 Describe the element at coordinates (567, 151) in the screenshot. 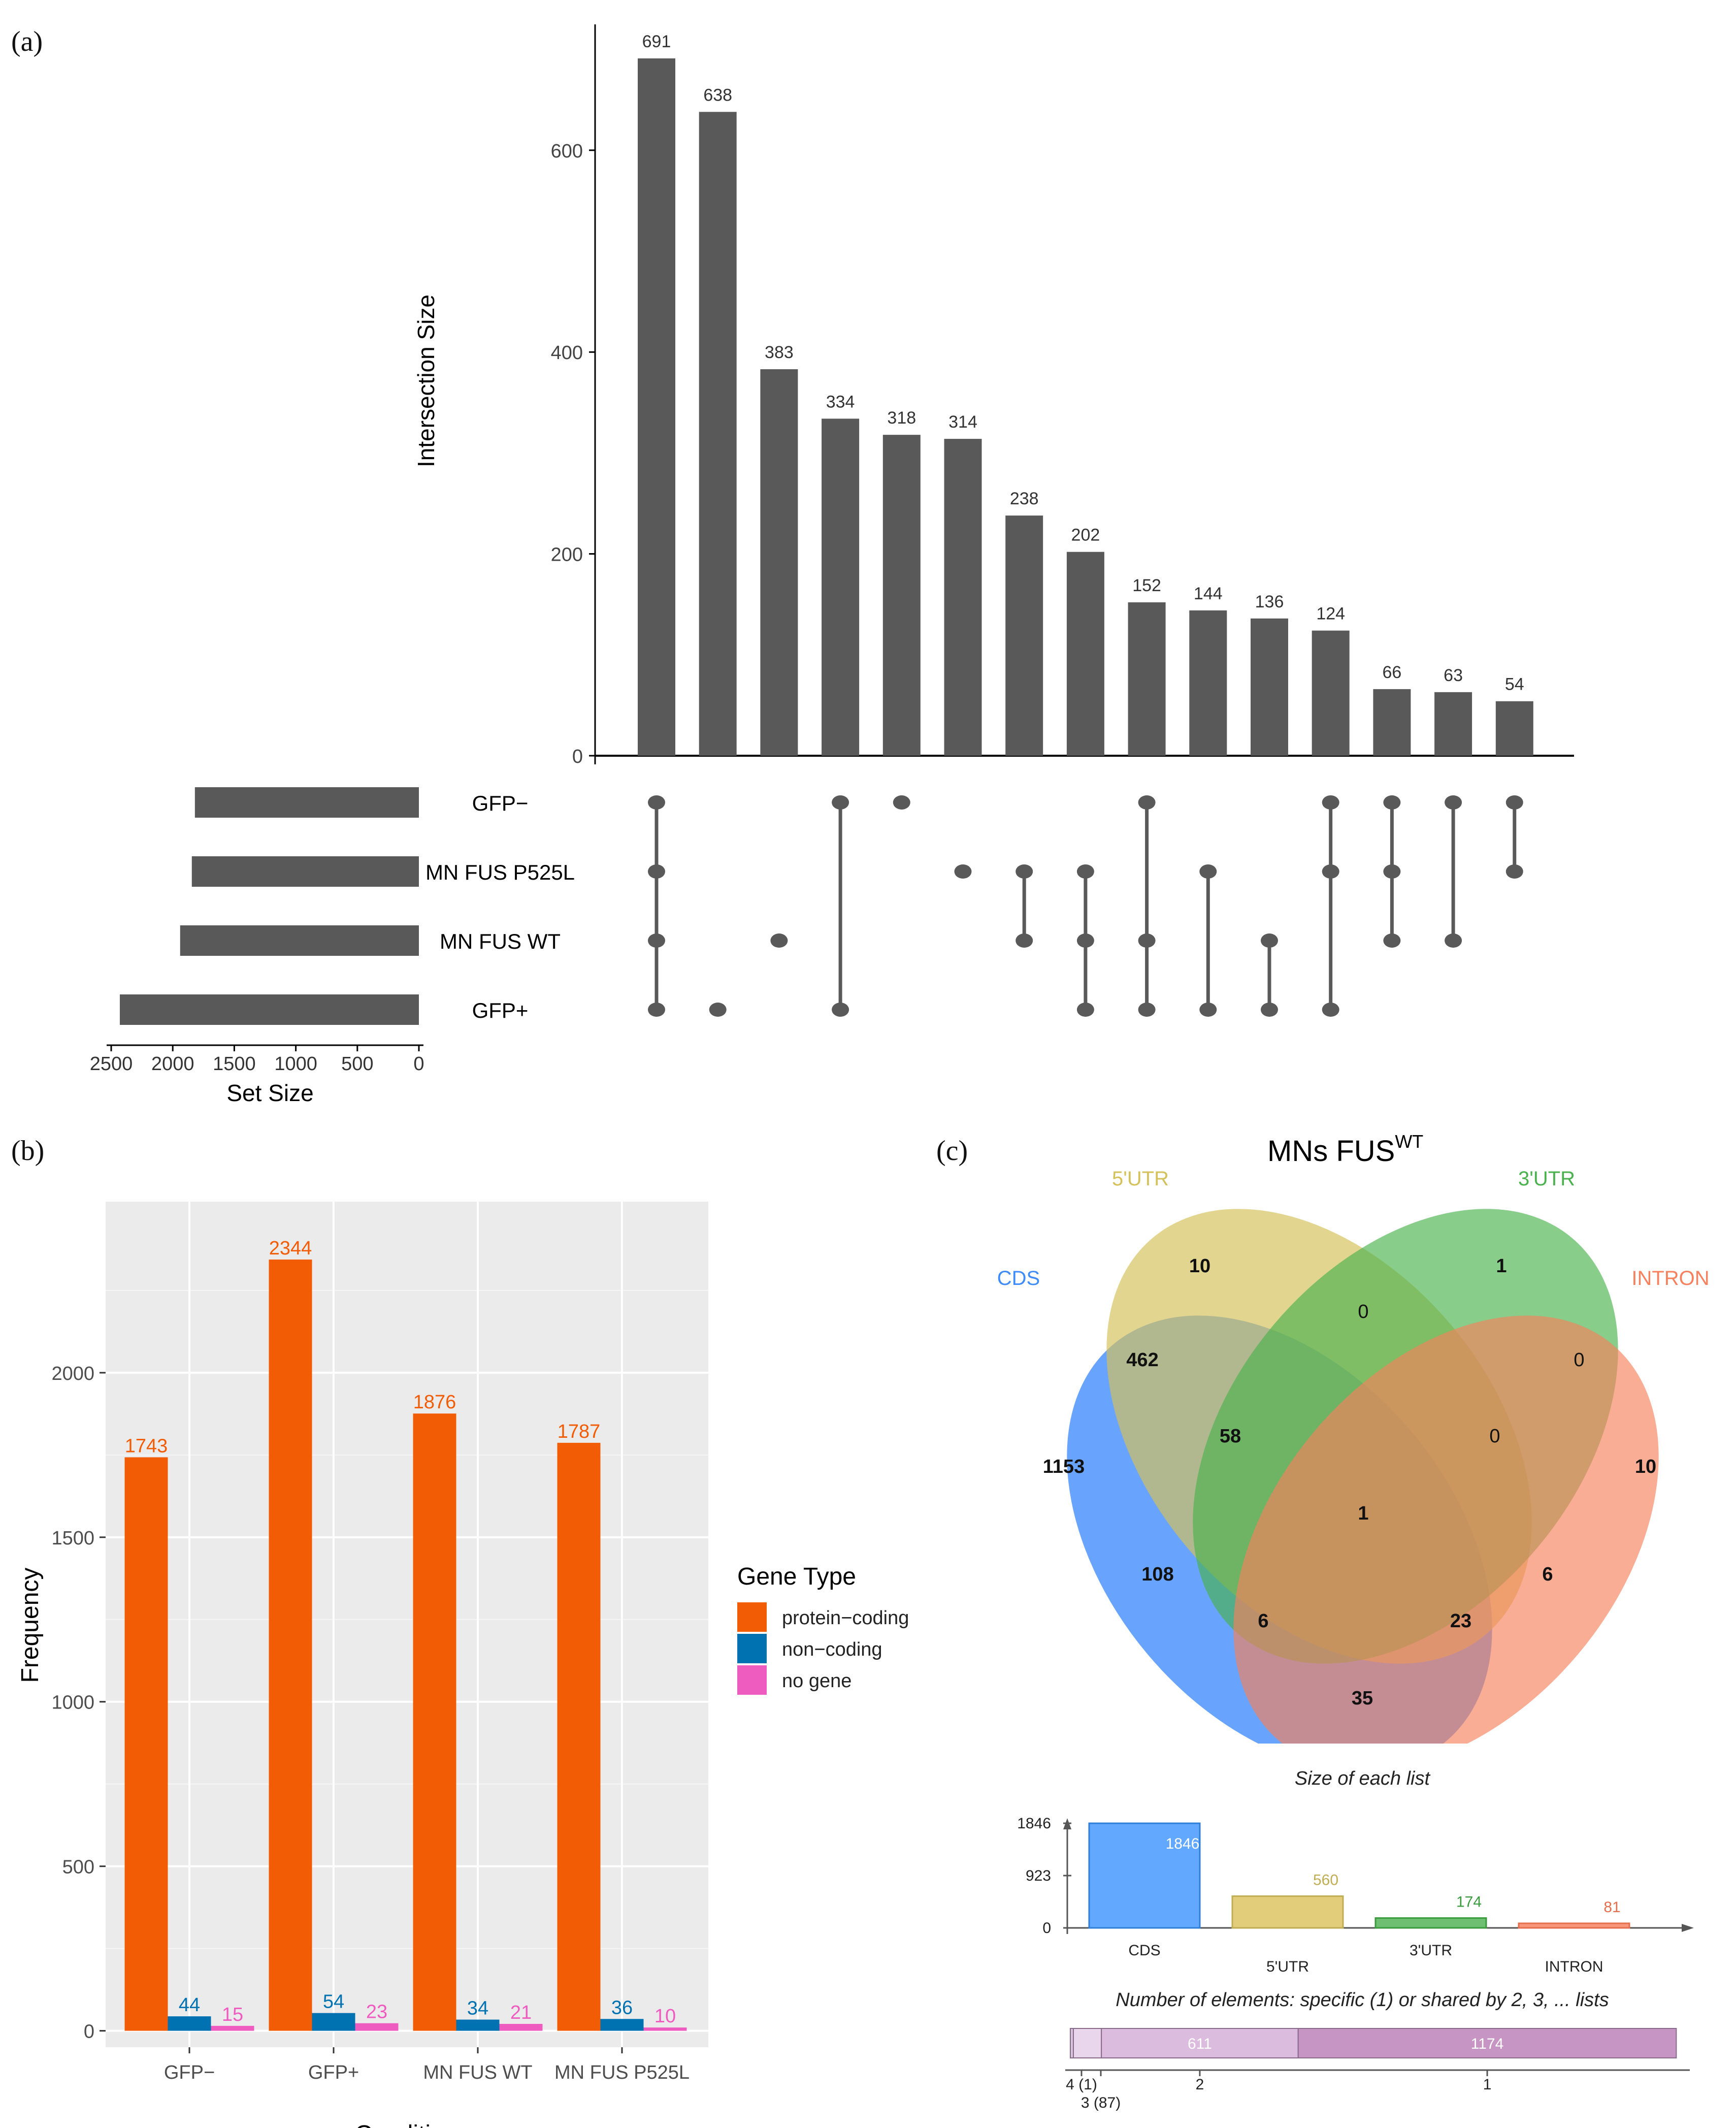

I see `y-tick-label: 600` at that location.